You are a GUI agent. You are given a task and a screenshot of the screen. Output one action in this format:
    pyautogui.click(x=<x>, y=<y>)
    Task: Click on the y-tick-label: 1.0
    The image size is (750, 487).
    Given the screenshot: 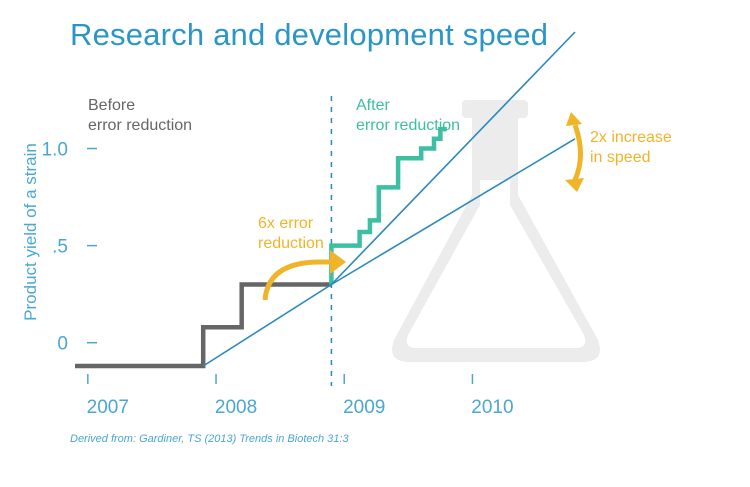 What is the action you would take?
    pyautogui.click(x=55, y=150)
    